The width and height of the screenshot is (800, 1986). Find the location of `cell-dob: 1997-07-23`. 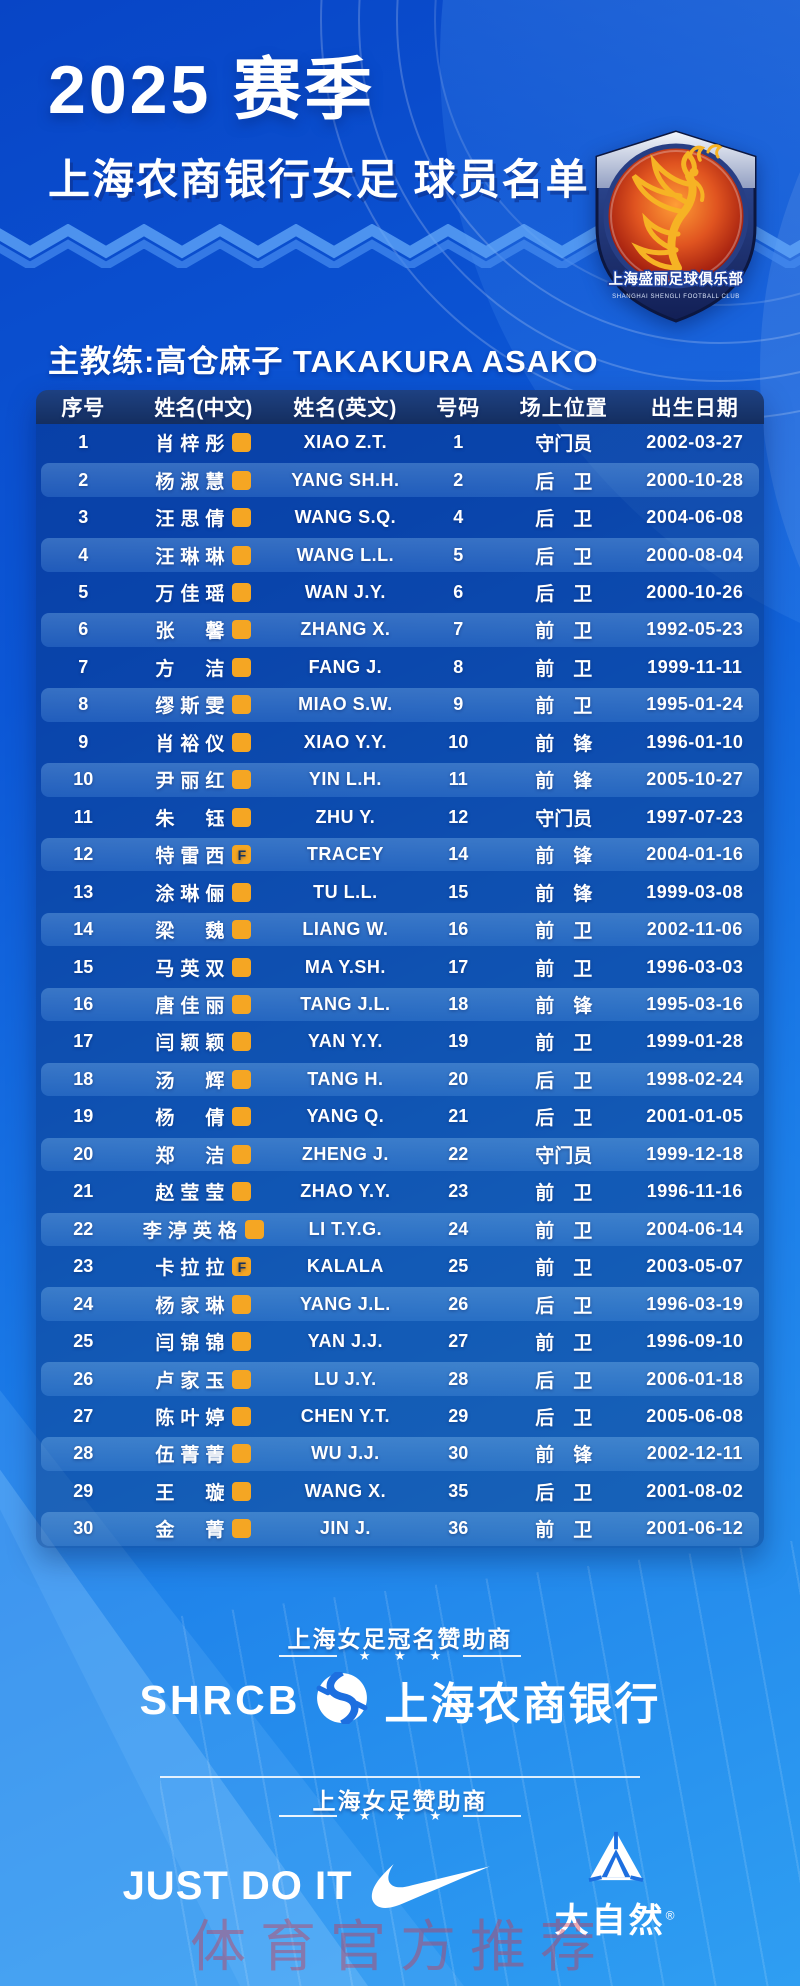

cell-dob: 1997-07-23 is located at coordinates (695, 816).